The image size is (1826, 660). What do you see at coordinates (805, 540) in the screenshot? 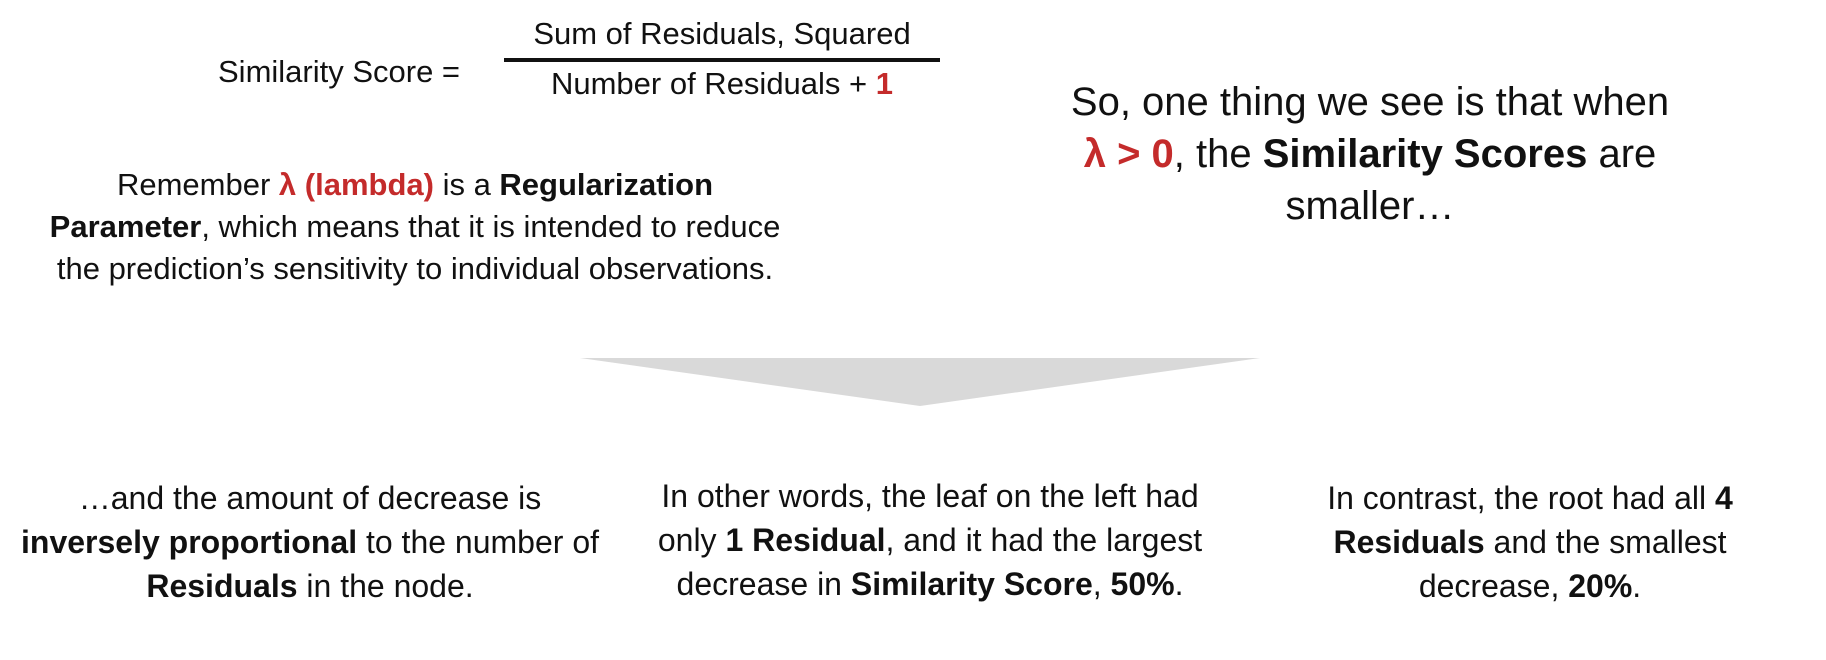
I see `one-residual-term: 1 Residual` at bounding box center [805, 540].